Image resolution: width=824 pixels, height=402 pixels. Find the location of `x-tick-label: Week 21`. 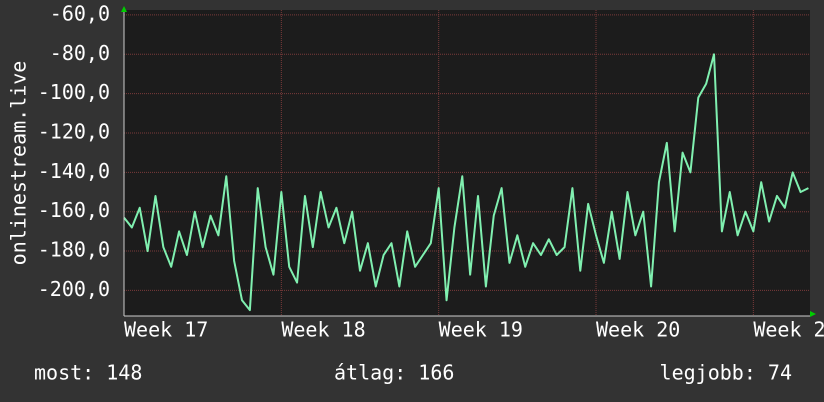

x-tick-label: Week 21 is located at coordinates (788, 330).